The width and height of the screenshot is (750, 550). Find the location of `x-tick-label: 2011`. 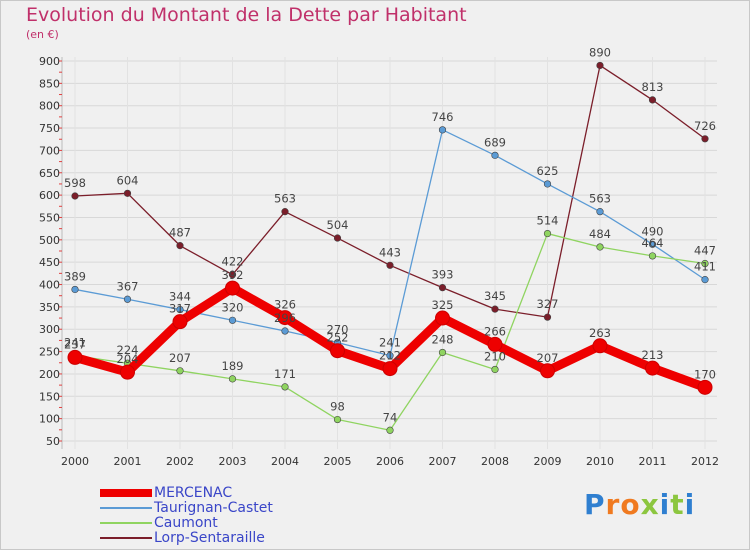

x-tick-label: 2011 is located at coordinates (653, 461).